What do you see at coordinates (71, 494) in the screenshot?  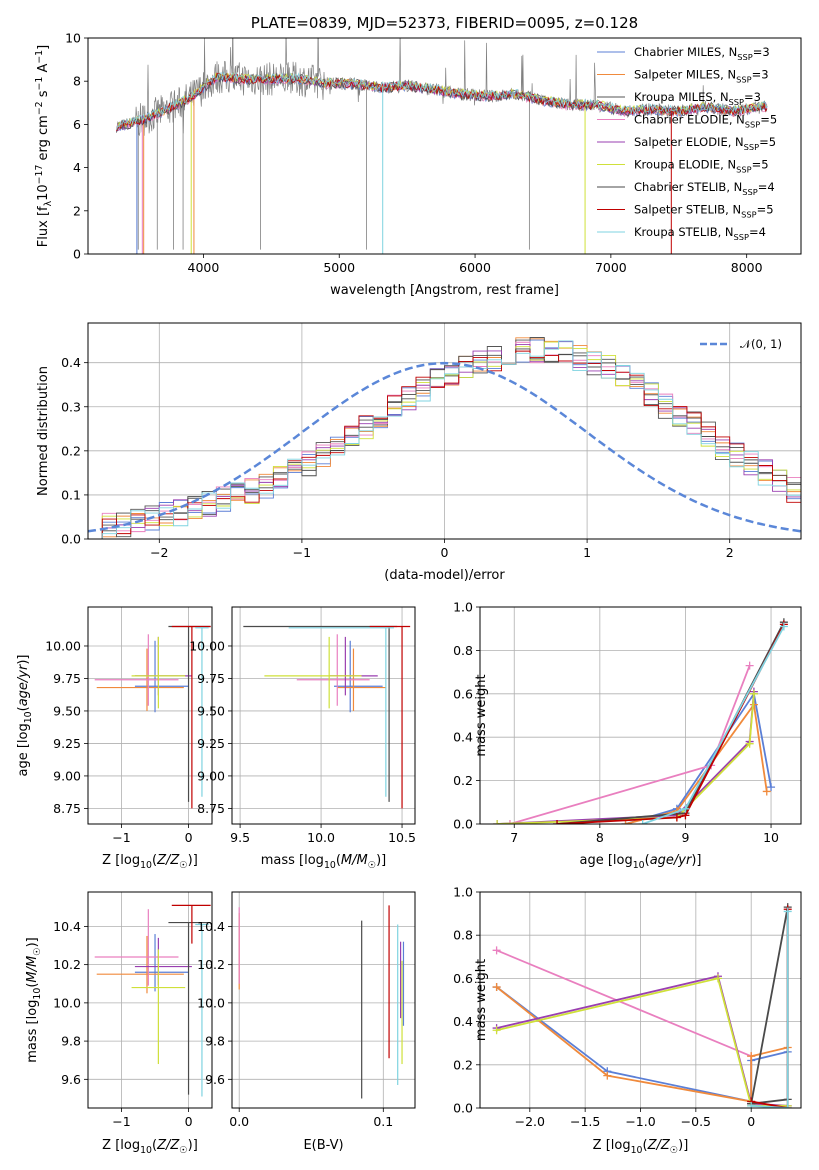 I see `y-tick-label: 0.1` at bounding box center [71, 494].